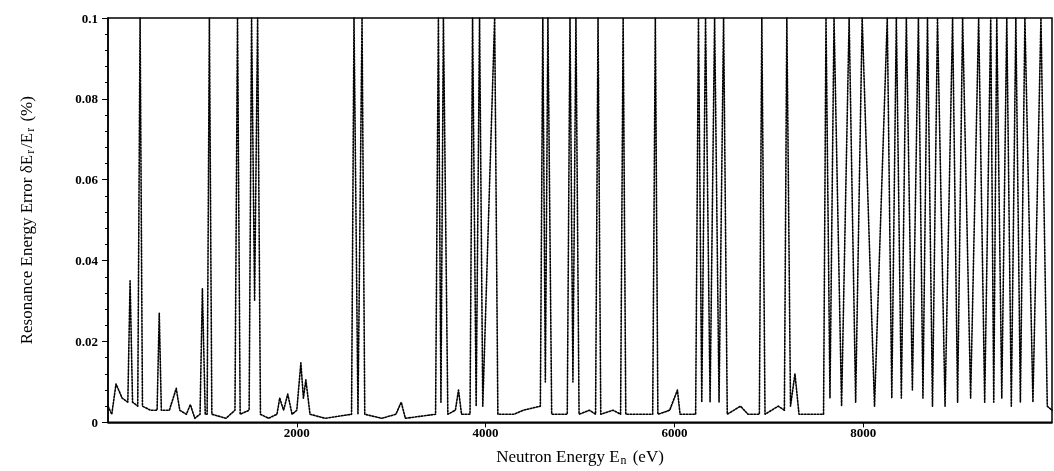 This screenshot has height=471, width=1054. Describe the element at coordinates (87, 99) in the screenshot. I see `y-tick-label: 0.08` at that location.